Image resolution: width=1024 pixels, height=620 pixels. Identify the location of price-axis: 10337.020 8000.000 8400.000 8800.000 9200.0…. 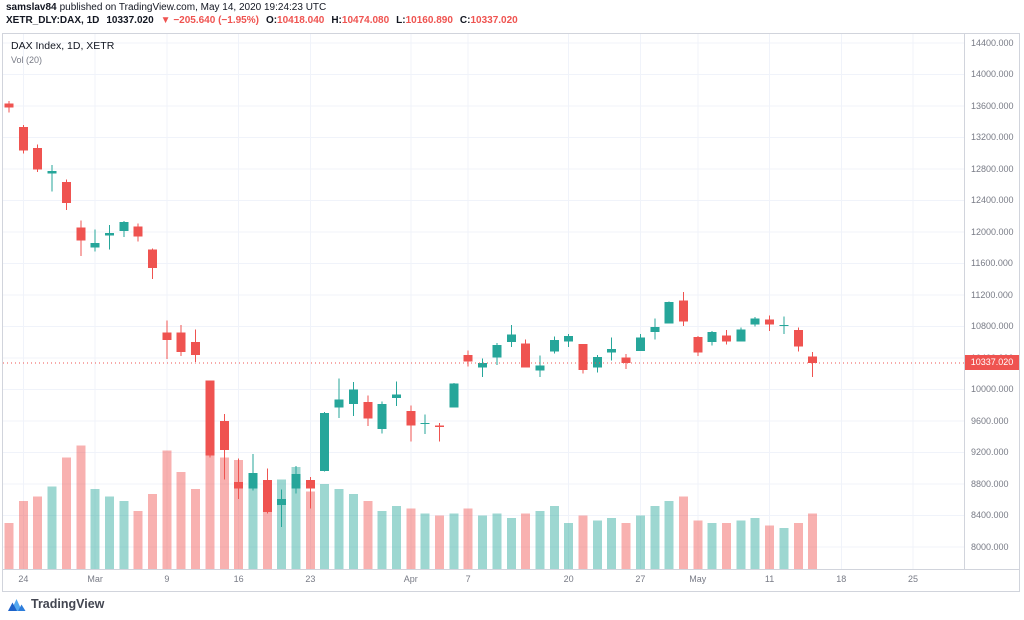
(991, 312).